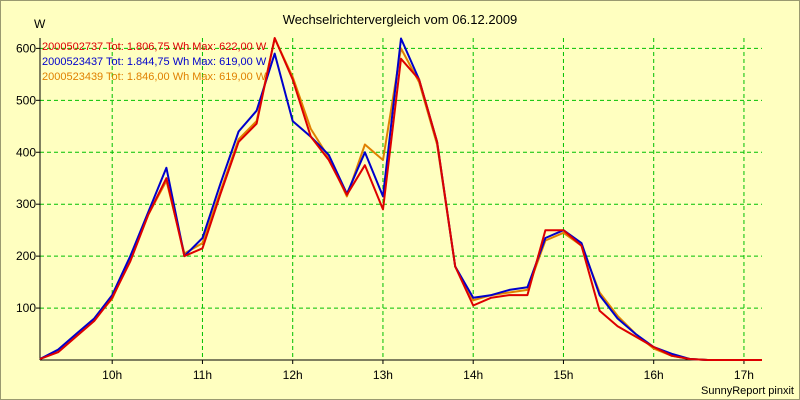 This screenshot has width=800, height=400. I want to click on y-tick-label: 500, so click(26, 100).